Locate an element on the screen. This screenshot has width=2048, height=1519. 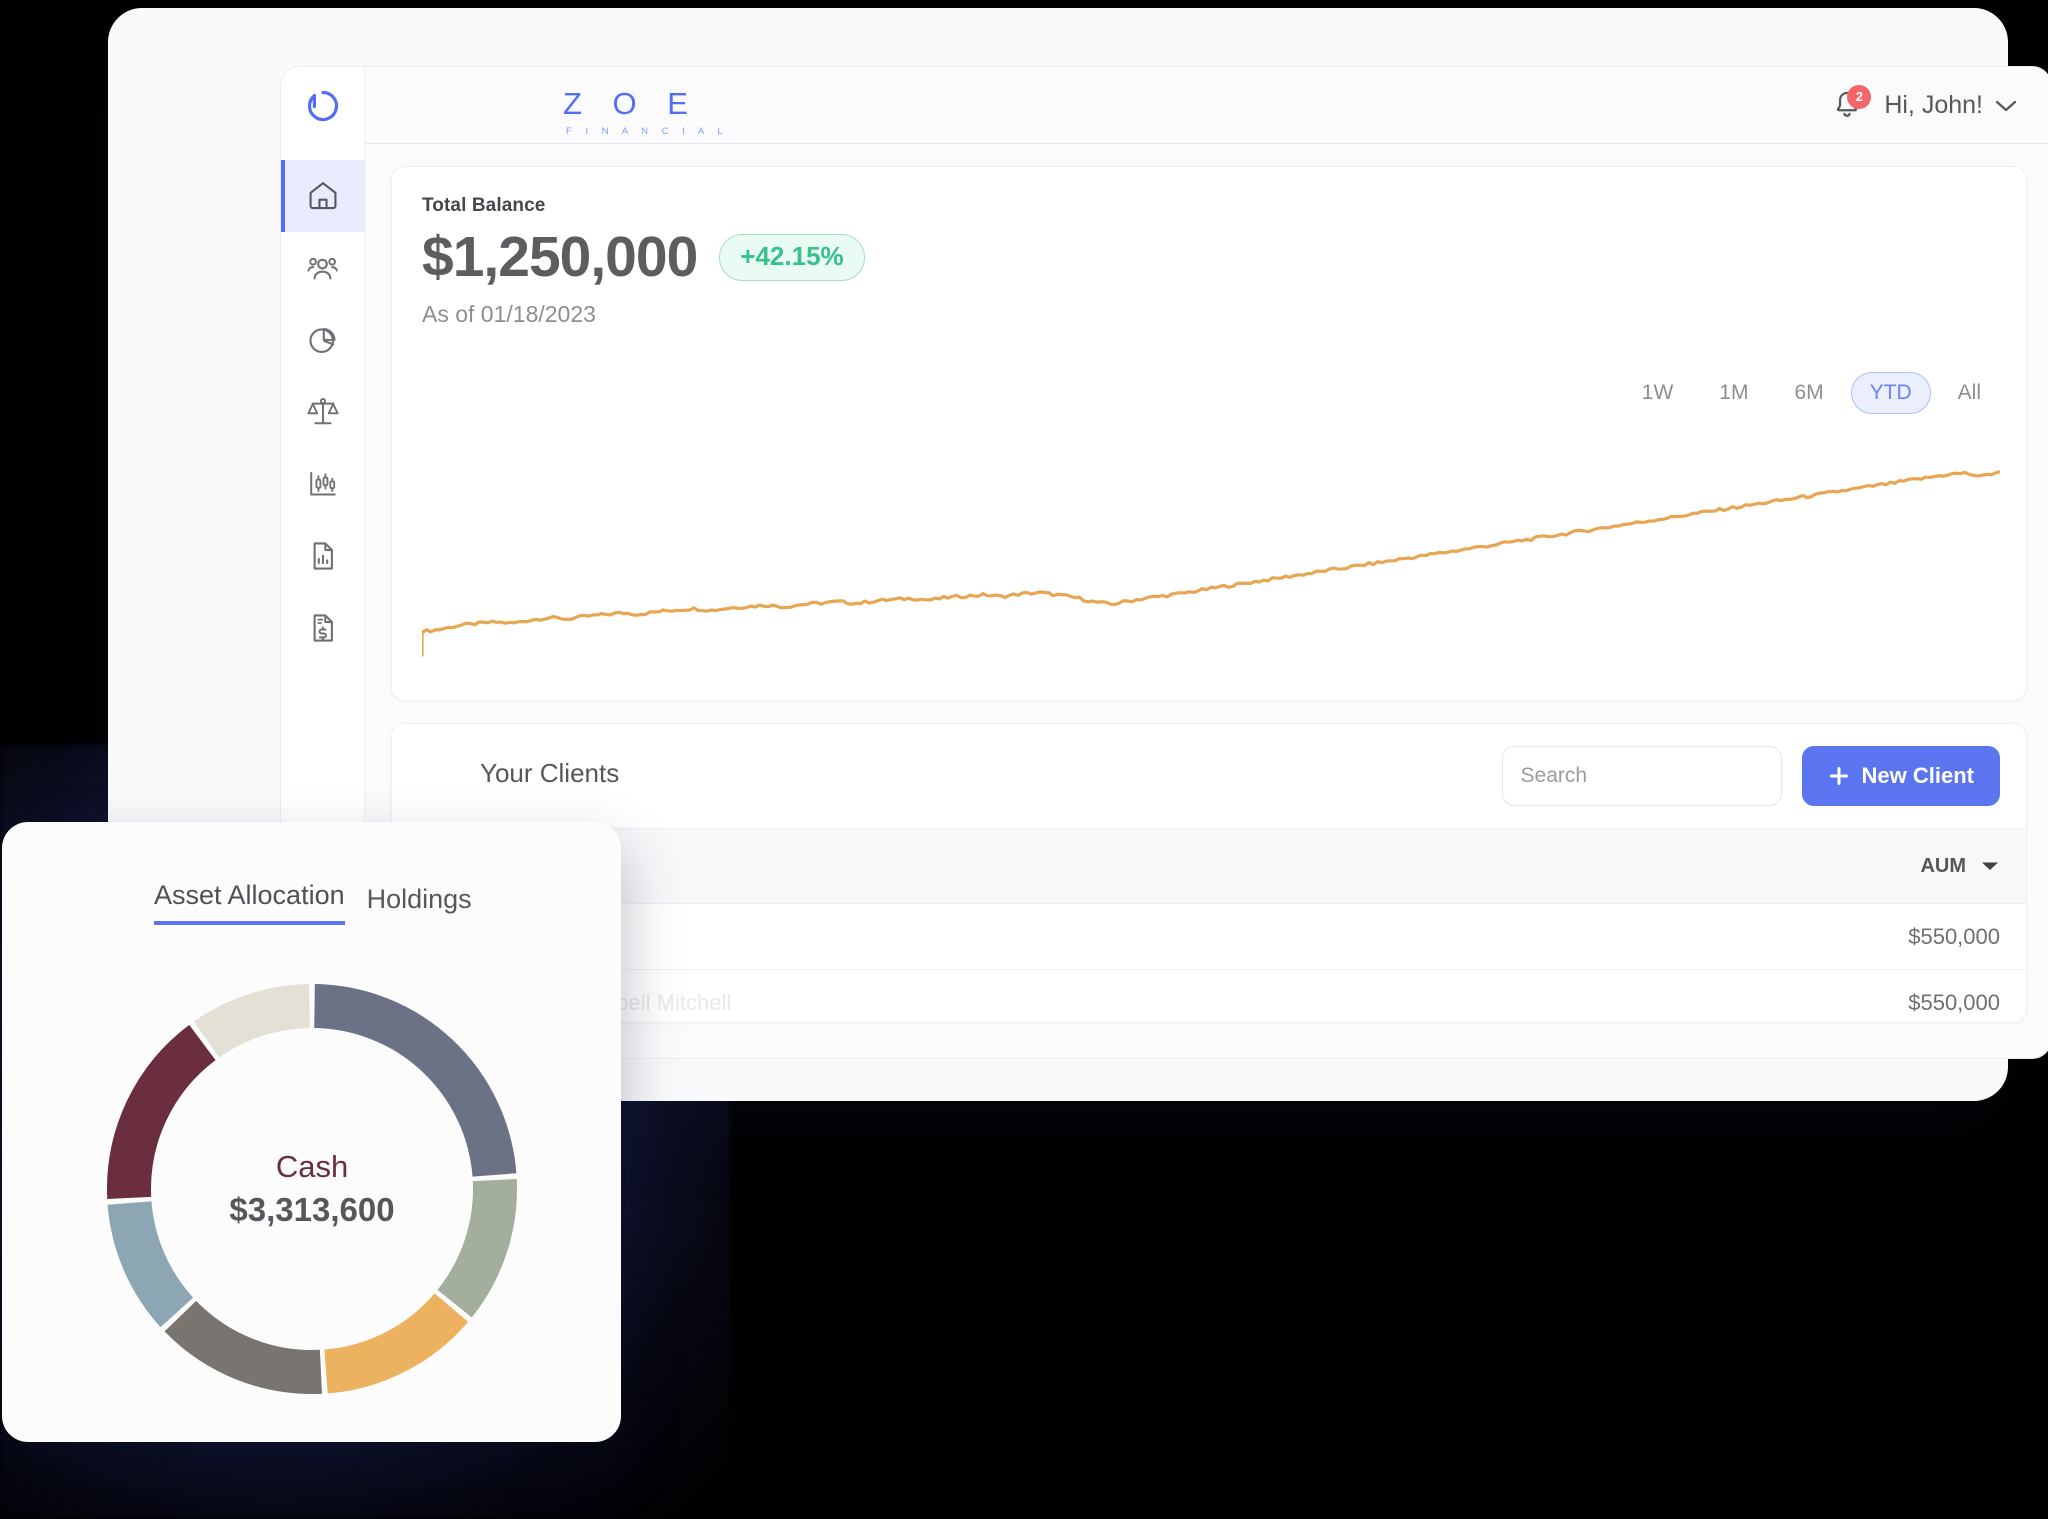
range-tab-all: All is located at coordinates (1969, 392).